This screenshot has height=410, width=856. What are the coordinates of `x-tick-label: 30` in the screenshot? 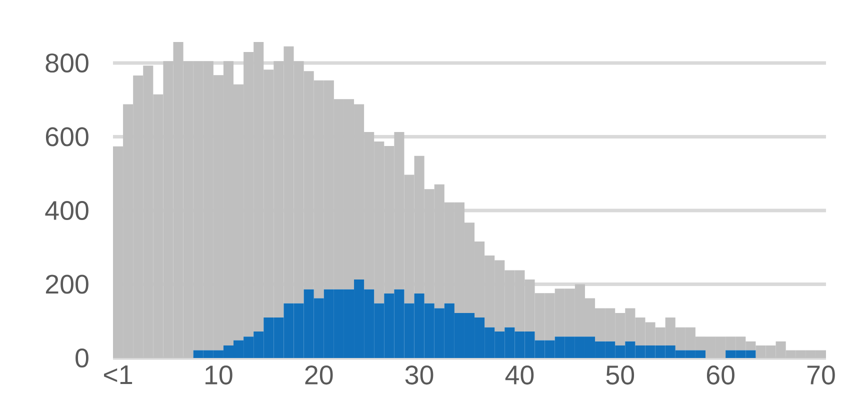 It's located at (419, 375).